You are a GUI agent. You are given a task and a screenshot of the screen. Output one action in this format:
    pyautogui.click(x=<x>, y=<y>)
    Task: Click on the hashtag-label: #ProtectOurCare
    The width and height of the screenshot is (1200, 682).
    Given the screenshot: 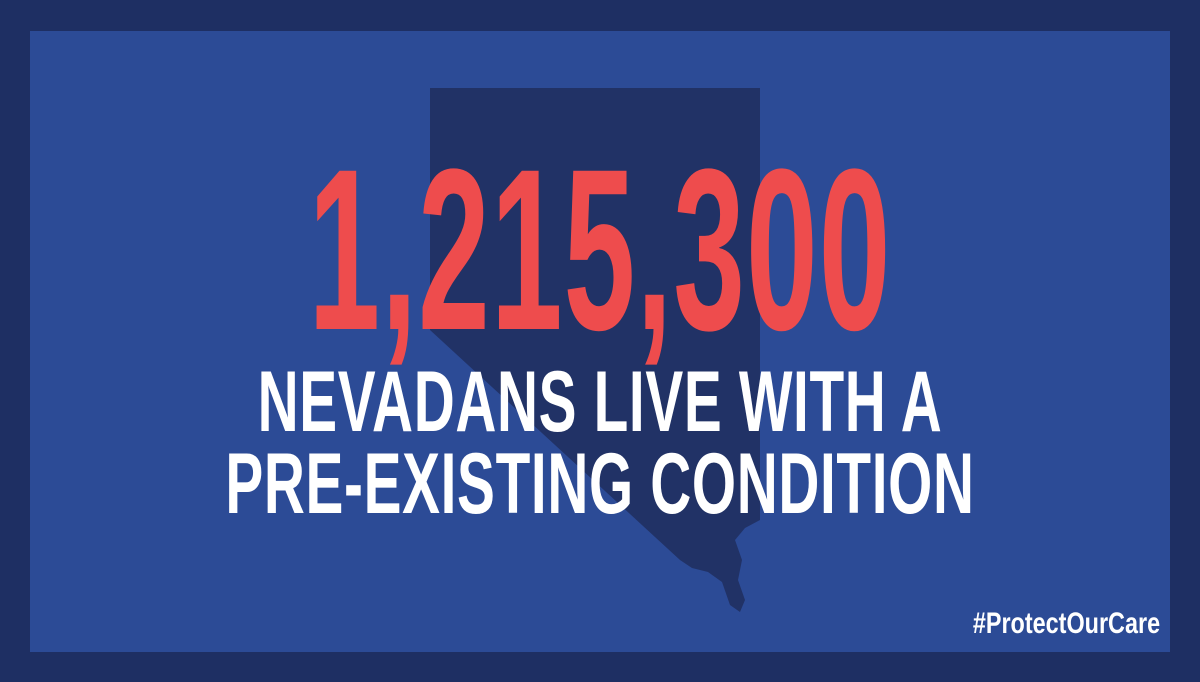 What is the action you would take?
    pyautogui.click(x=1066, y=623)
    